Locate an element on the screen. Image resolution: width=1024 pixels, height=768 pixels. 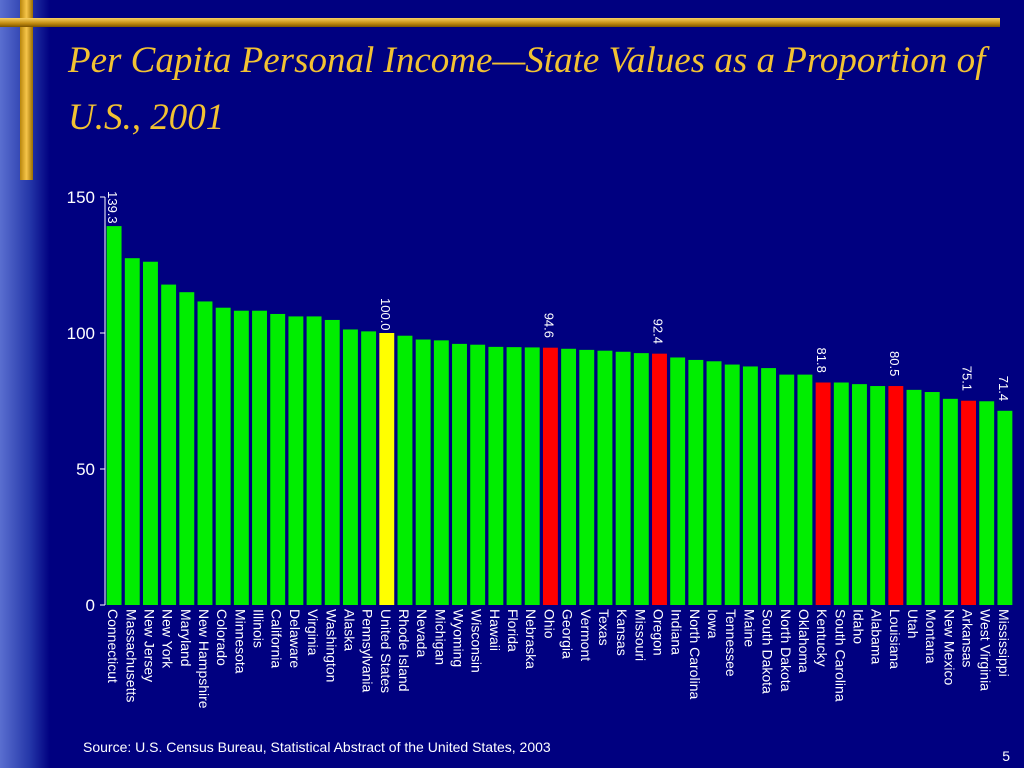
x-tick-label: Colorado is located at coordinates (222, 637).